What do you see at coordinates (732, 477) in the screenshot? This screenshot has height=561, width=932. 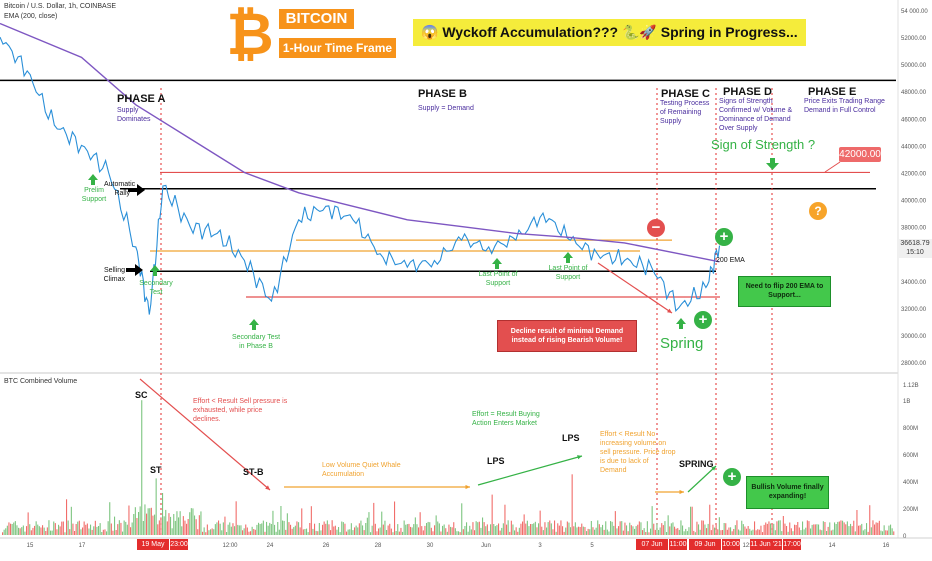 I see `plus-circle-icon-volume: +` at bounding box center [732, 477].